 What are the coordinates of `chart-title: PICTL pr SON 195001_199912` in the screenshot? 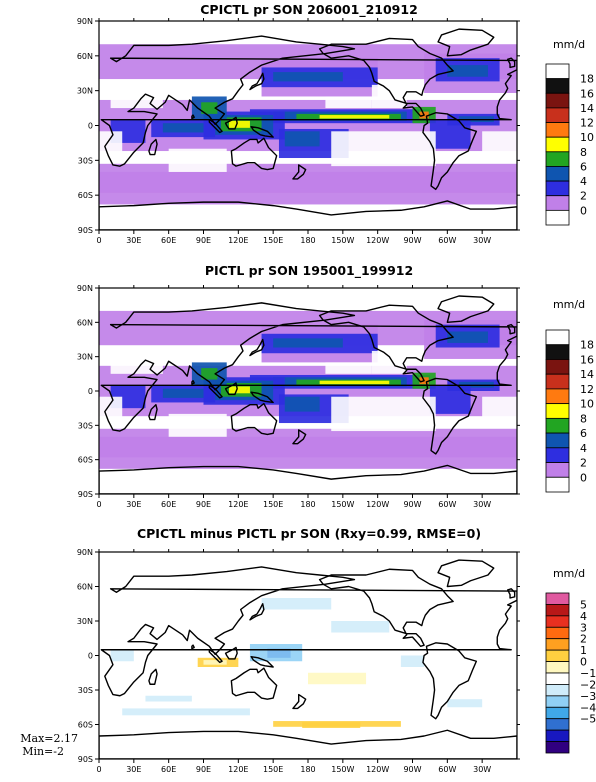 It's located at (309, 271).